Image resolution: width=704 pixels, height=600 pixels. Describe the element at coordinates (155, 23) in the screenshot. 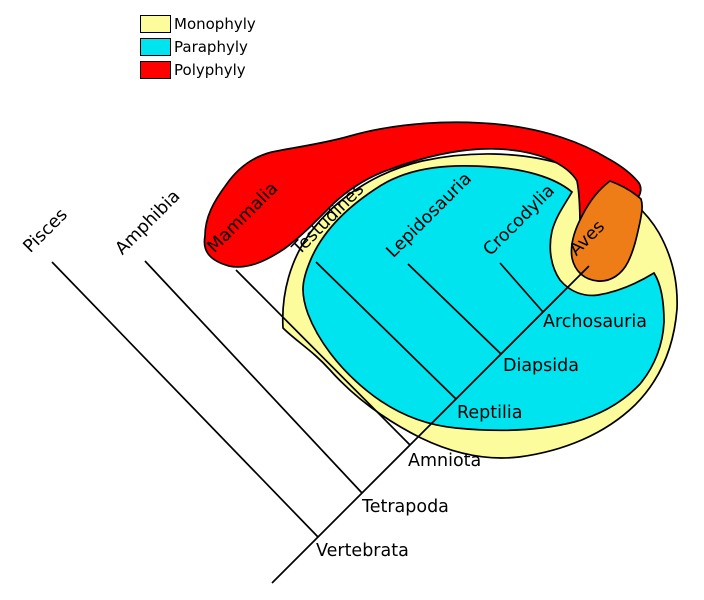

I see `monophyly-swatch` at that location.